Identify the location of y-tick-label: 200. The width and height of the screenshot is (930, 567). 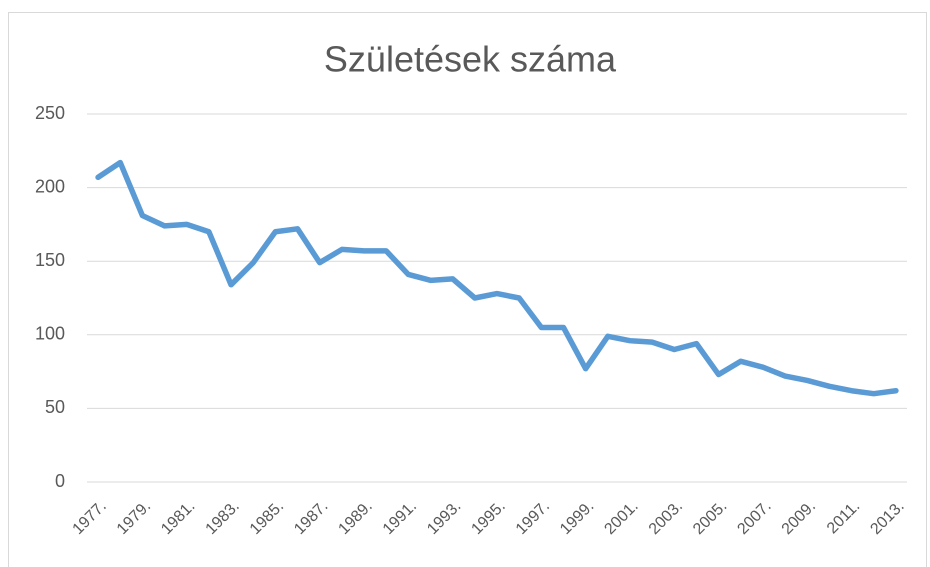
(50, 186).